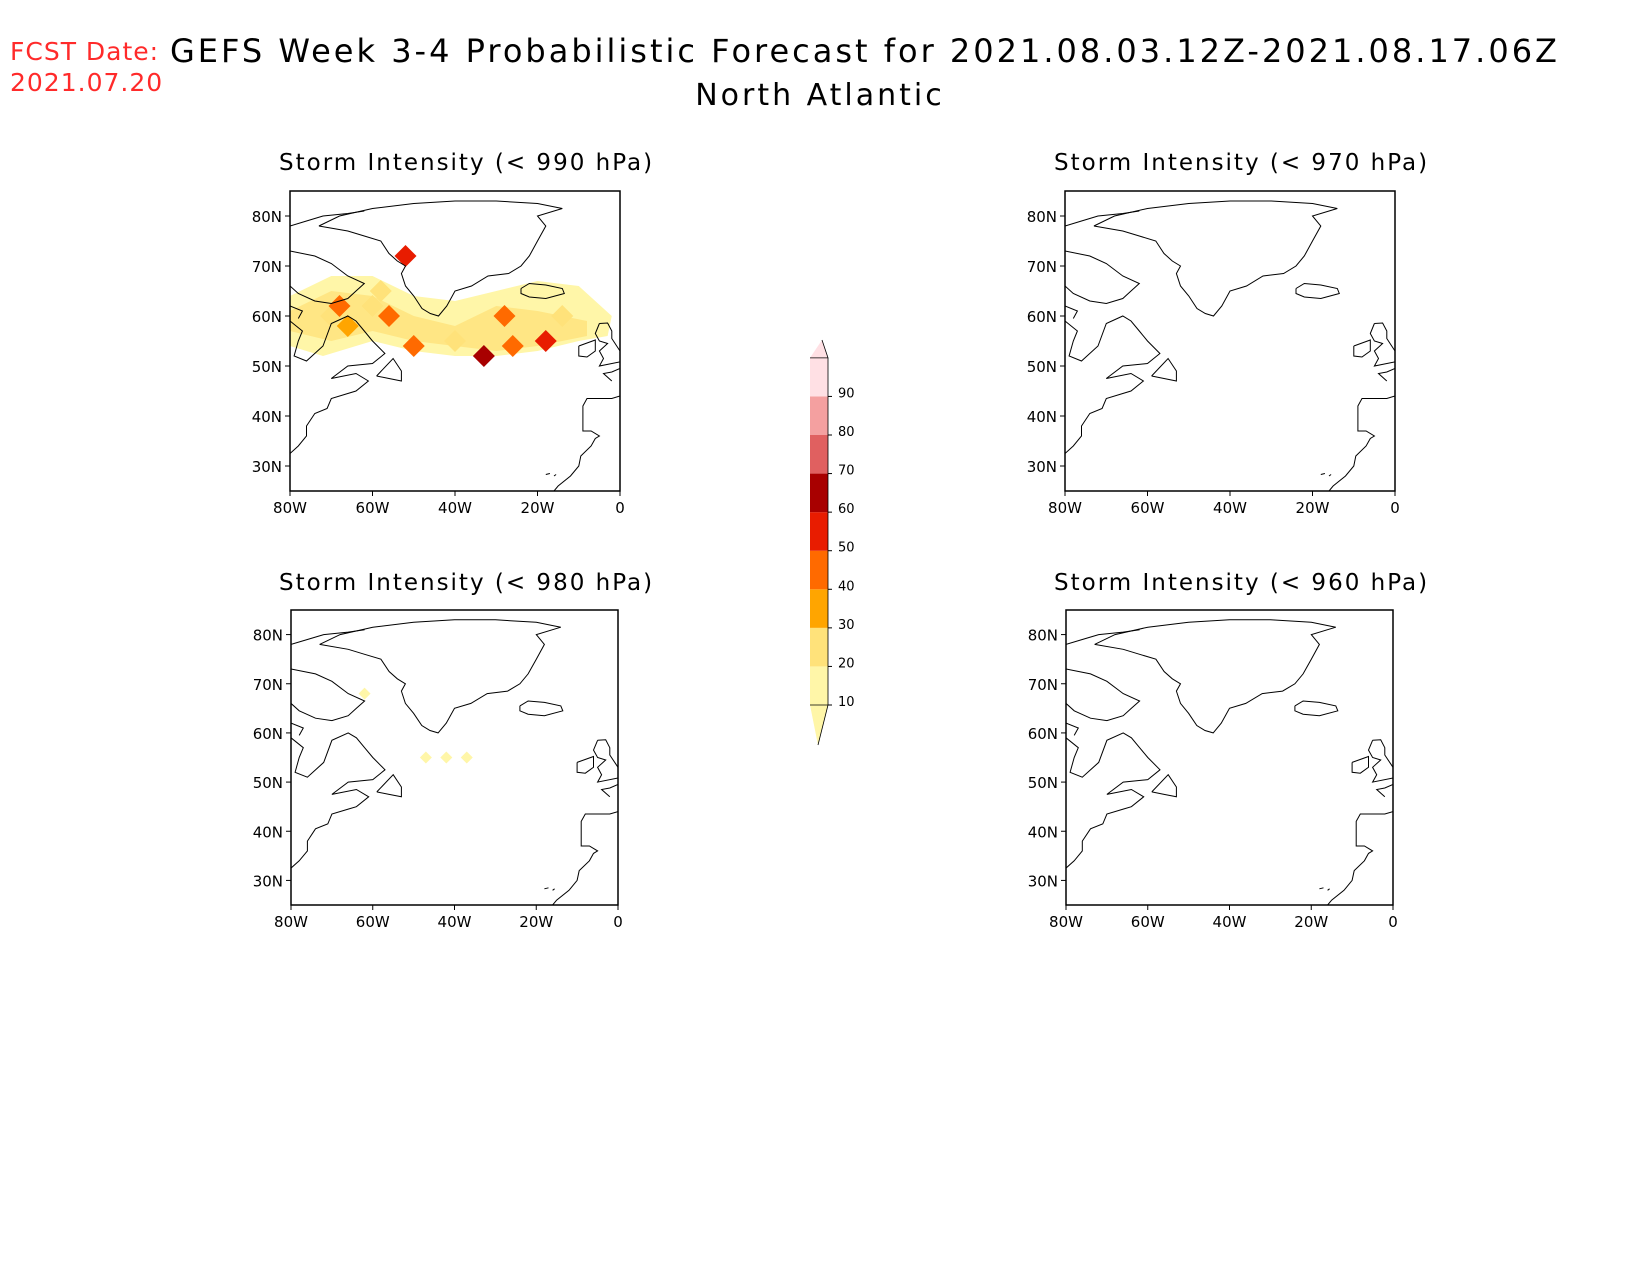 The image size is (1650, 1275). Describe the element at coordinates (819, 725) in the screenshot. I see `colorbar-low-tip` at that location.